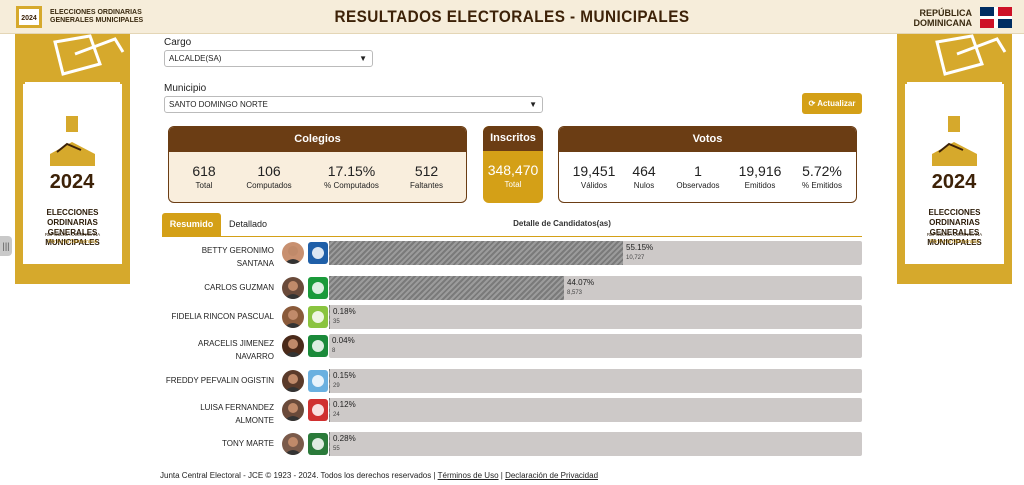 Image resolution: width=1024 pixels, height=485 pixels. What do you see at coordinates (468, 475) in the screenshot?
I see `terms-link: Términos de Uso` at bounding box center [468, 475].